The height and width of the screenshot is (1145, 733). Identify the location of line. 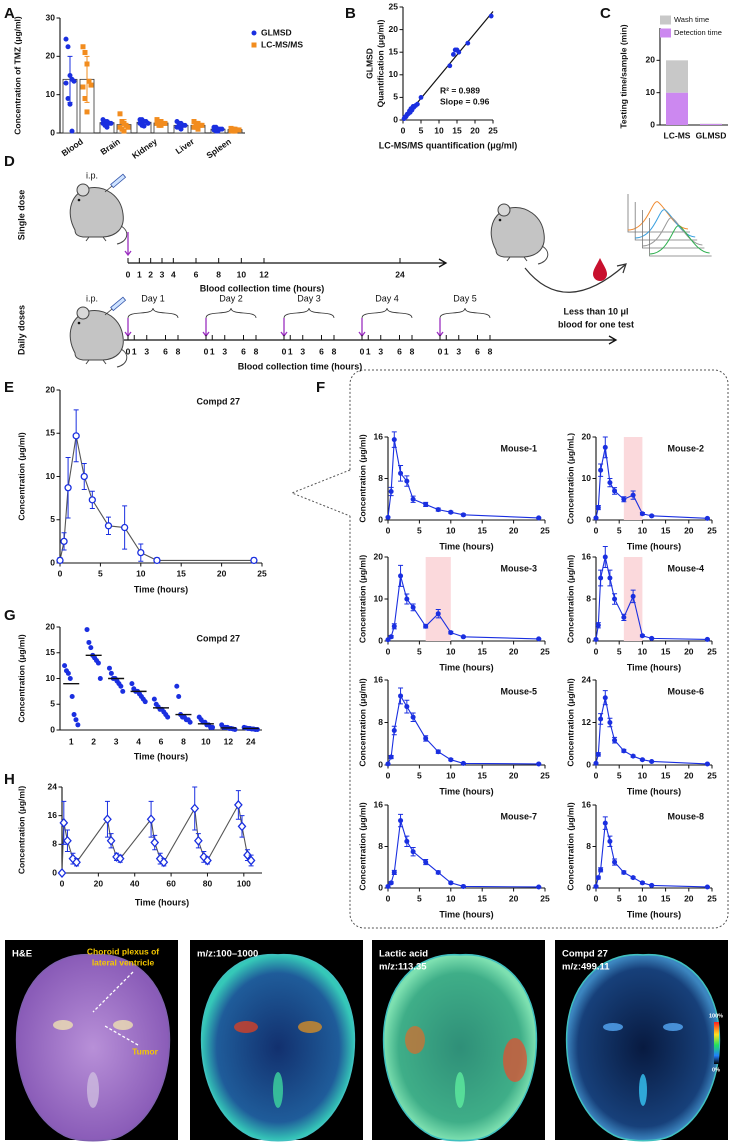
(651, 731).